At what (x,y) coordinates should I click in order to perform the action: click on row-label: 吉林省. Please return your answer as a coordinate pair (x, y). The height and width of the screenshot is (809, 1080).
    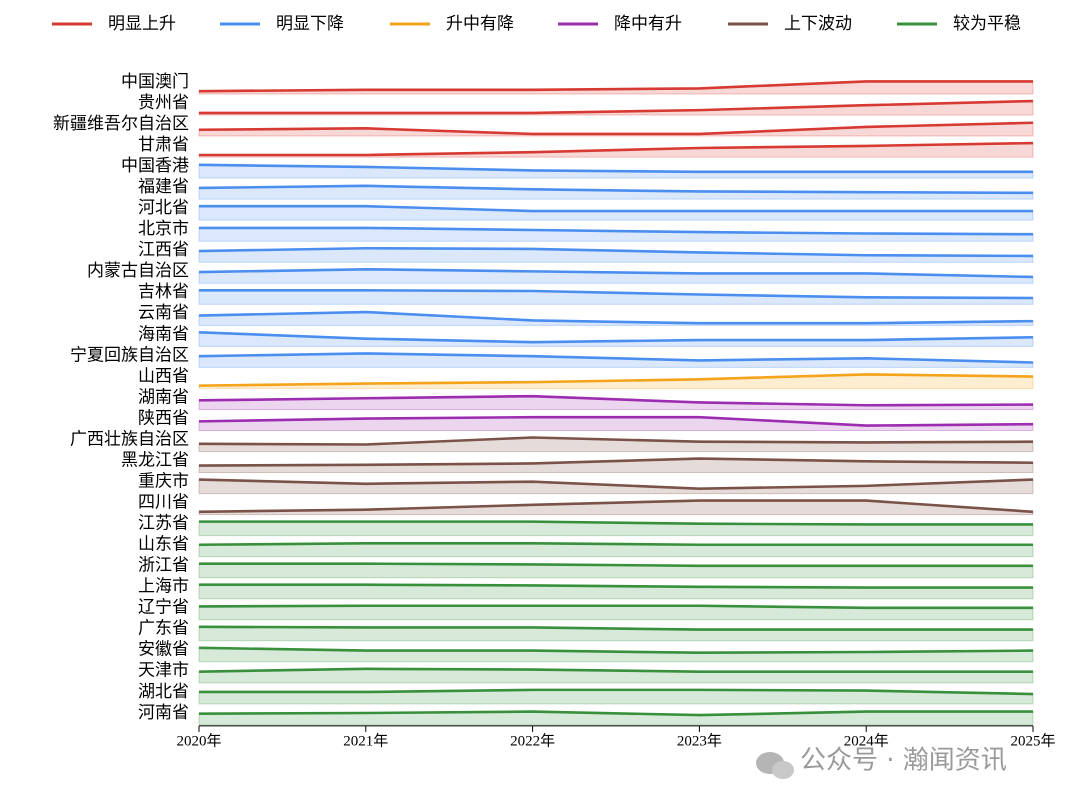
    Looking at the image, I should click on (163, 291).